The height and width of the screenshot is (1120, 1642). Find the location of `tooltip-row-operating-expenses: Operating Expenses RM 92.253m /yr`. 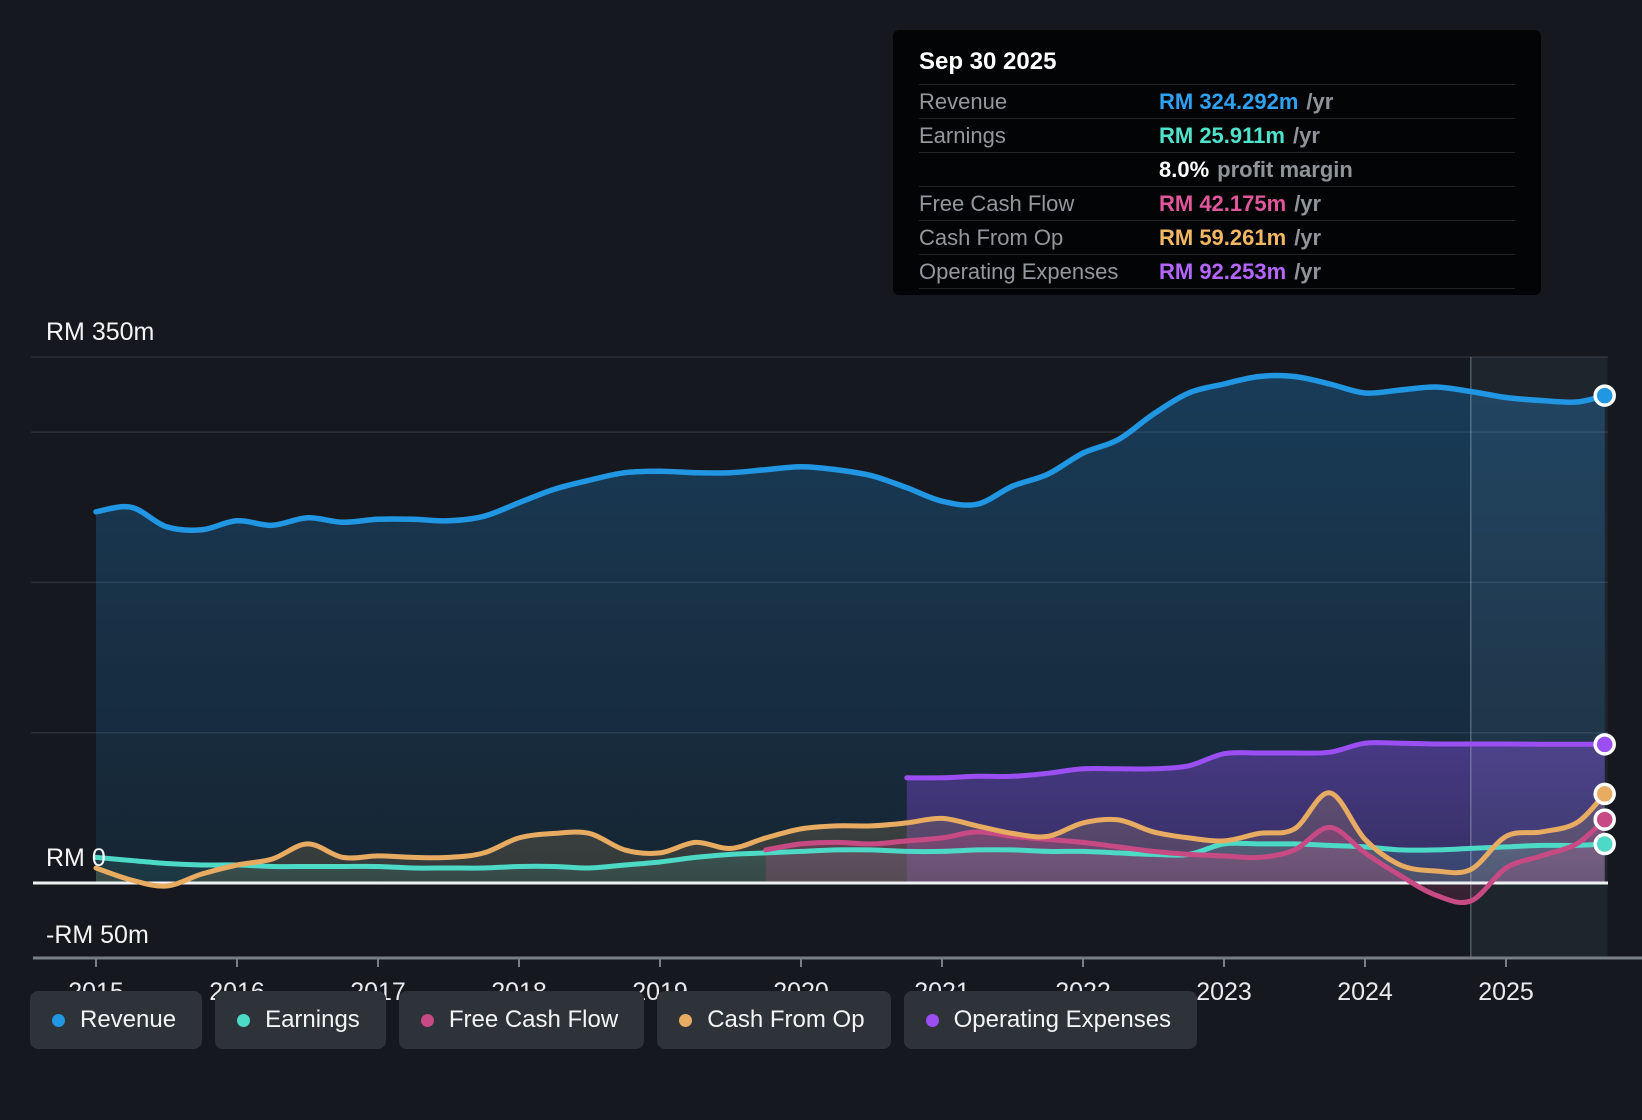

tooltip-row-operating-expenses: Operating Expenses RM 92.253m /yr is located at coordinates (1217, 271).